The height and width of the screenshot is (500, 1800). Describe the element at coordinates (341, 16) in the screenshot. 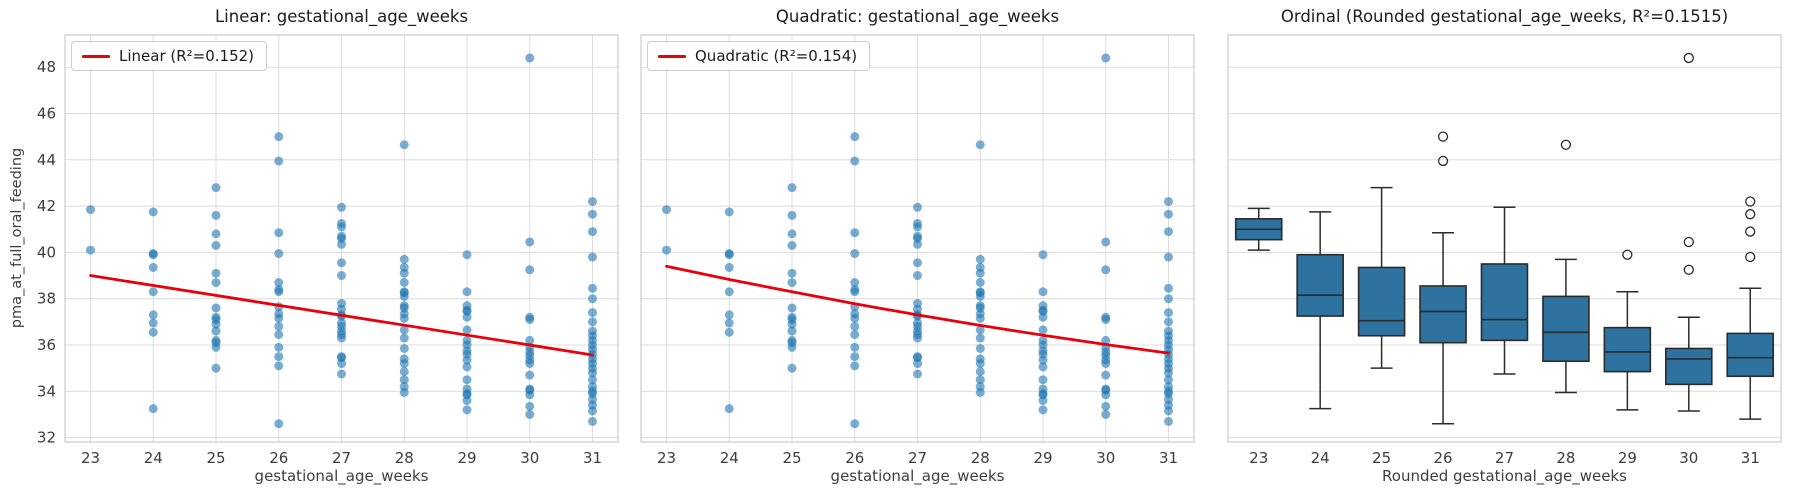

I see `linear-chart-title: Linear: gestational_age_weeks` at that location.